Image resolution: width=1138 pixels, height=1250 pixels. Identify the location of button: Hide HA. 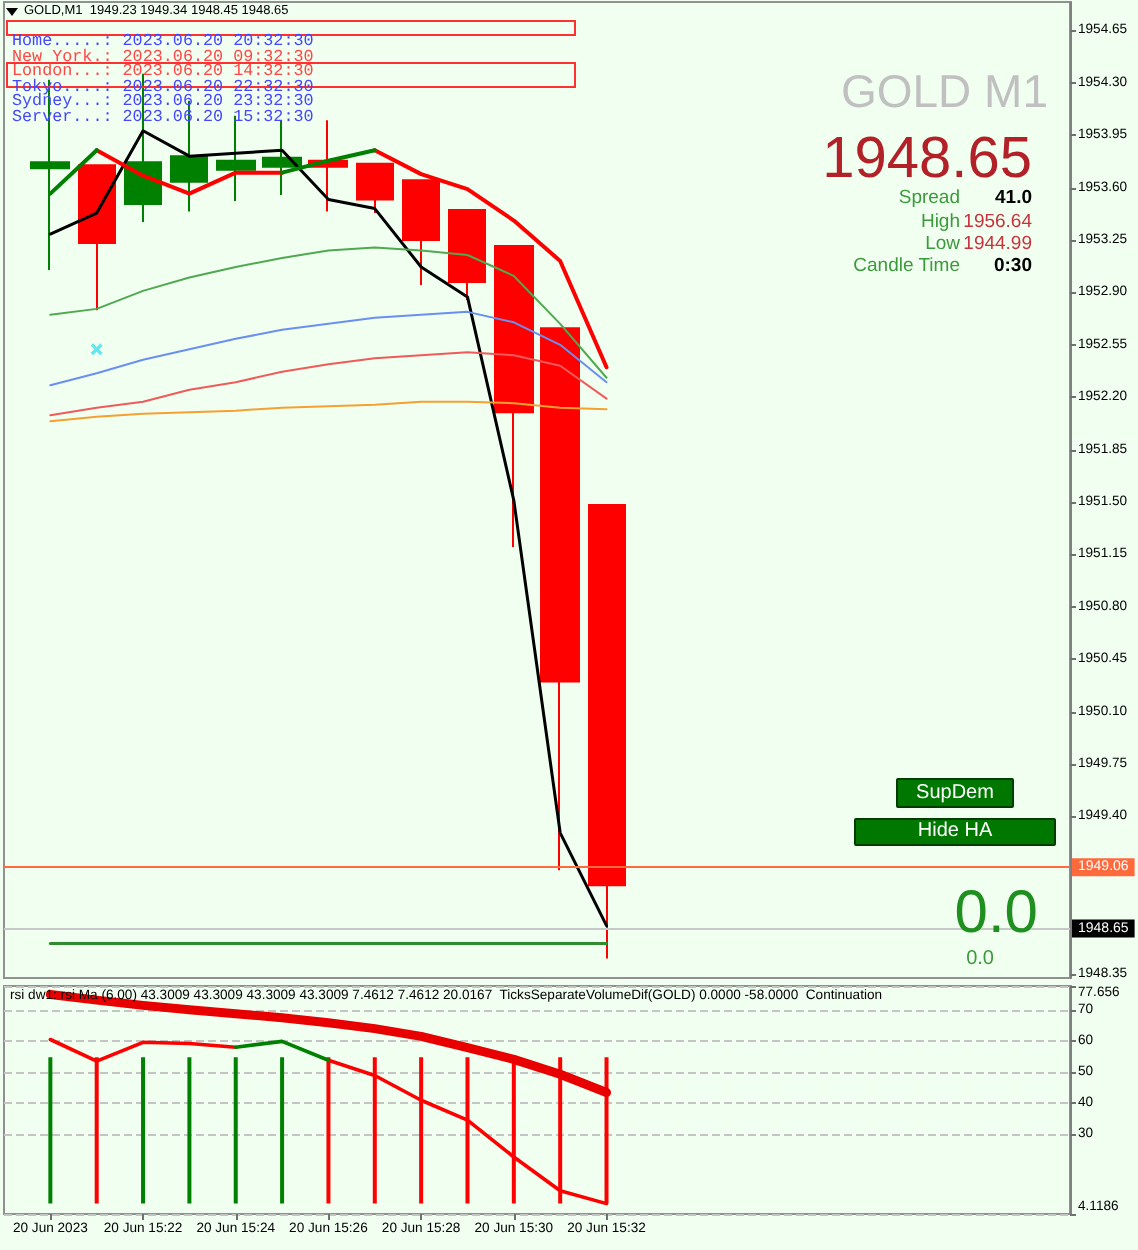
(955, 832).